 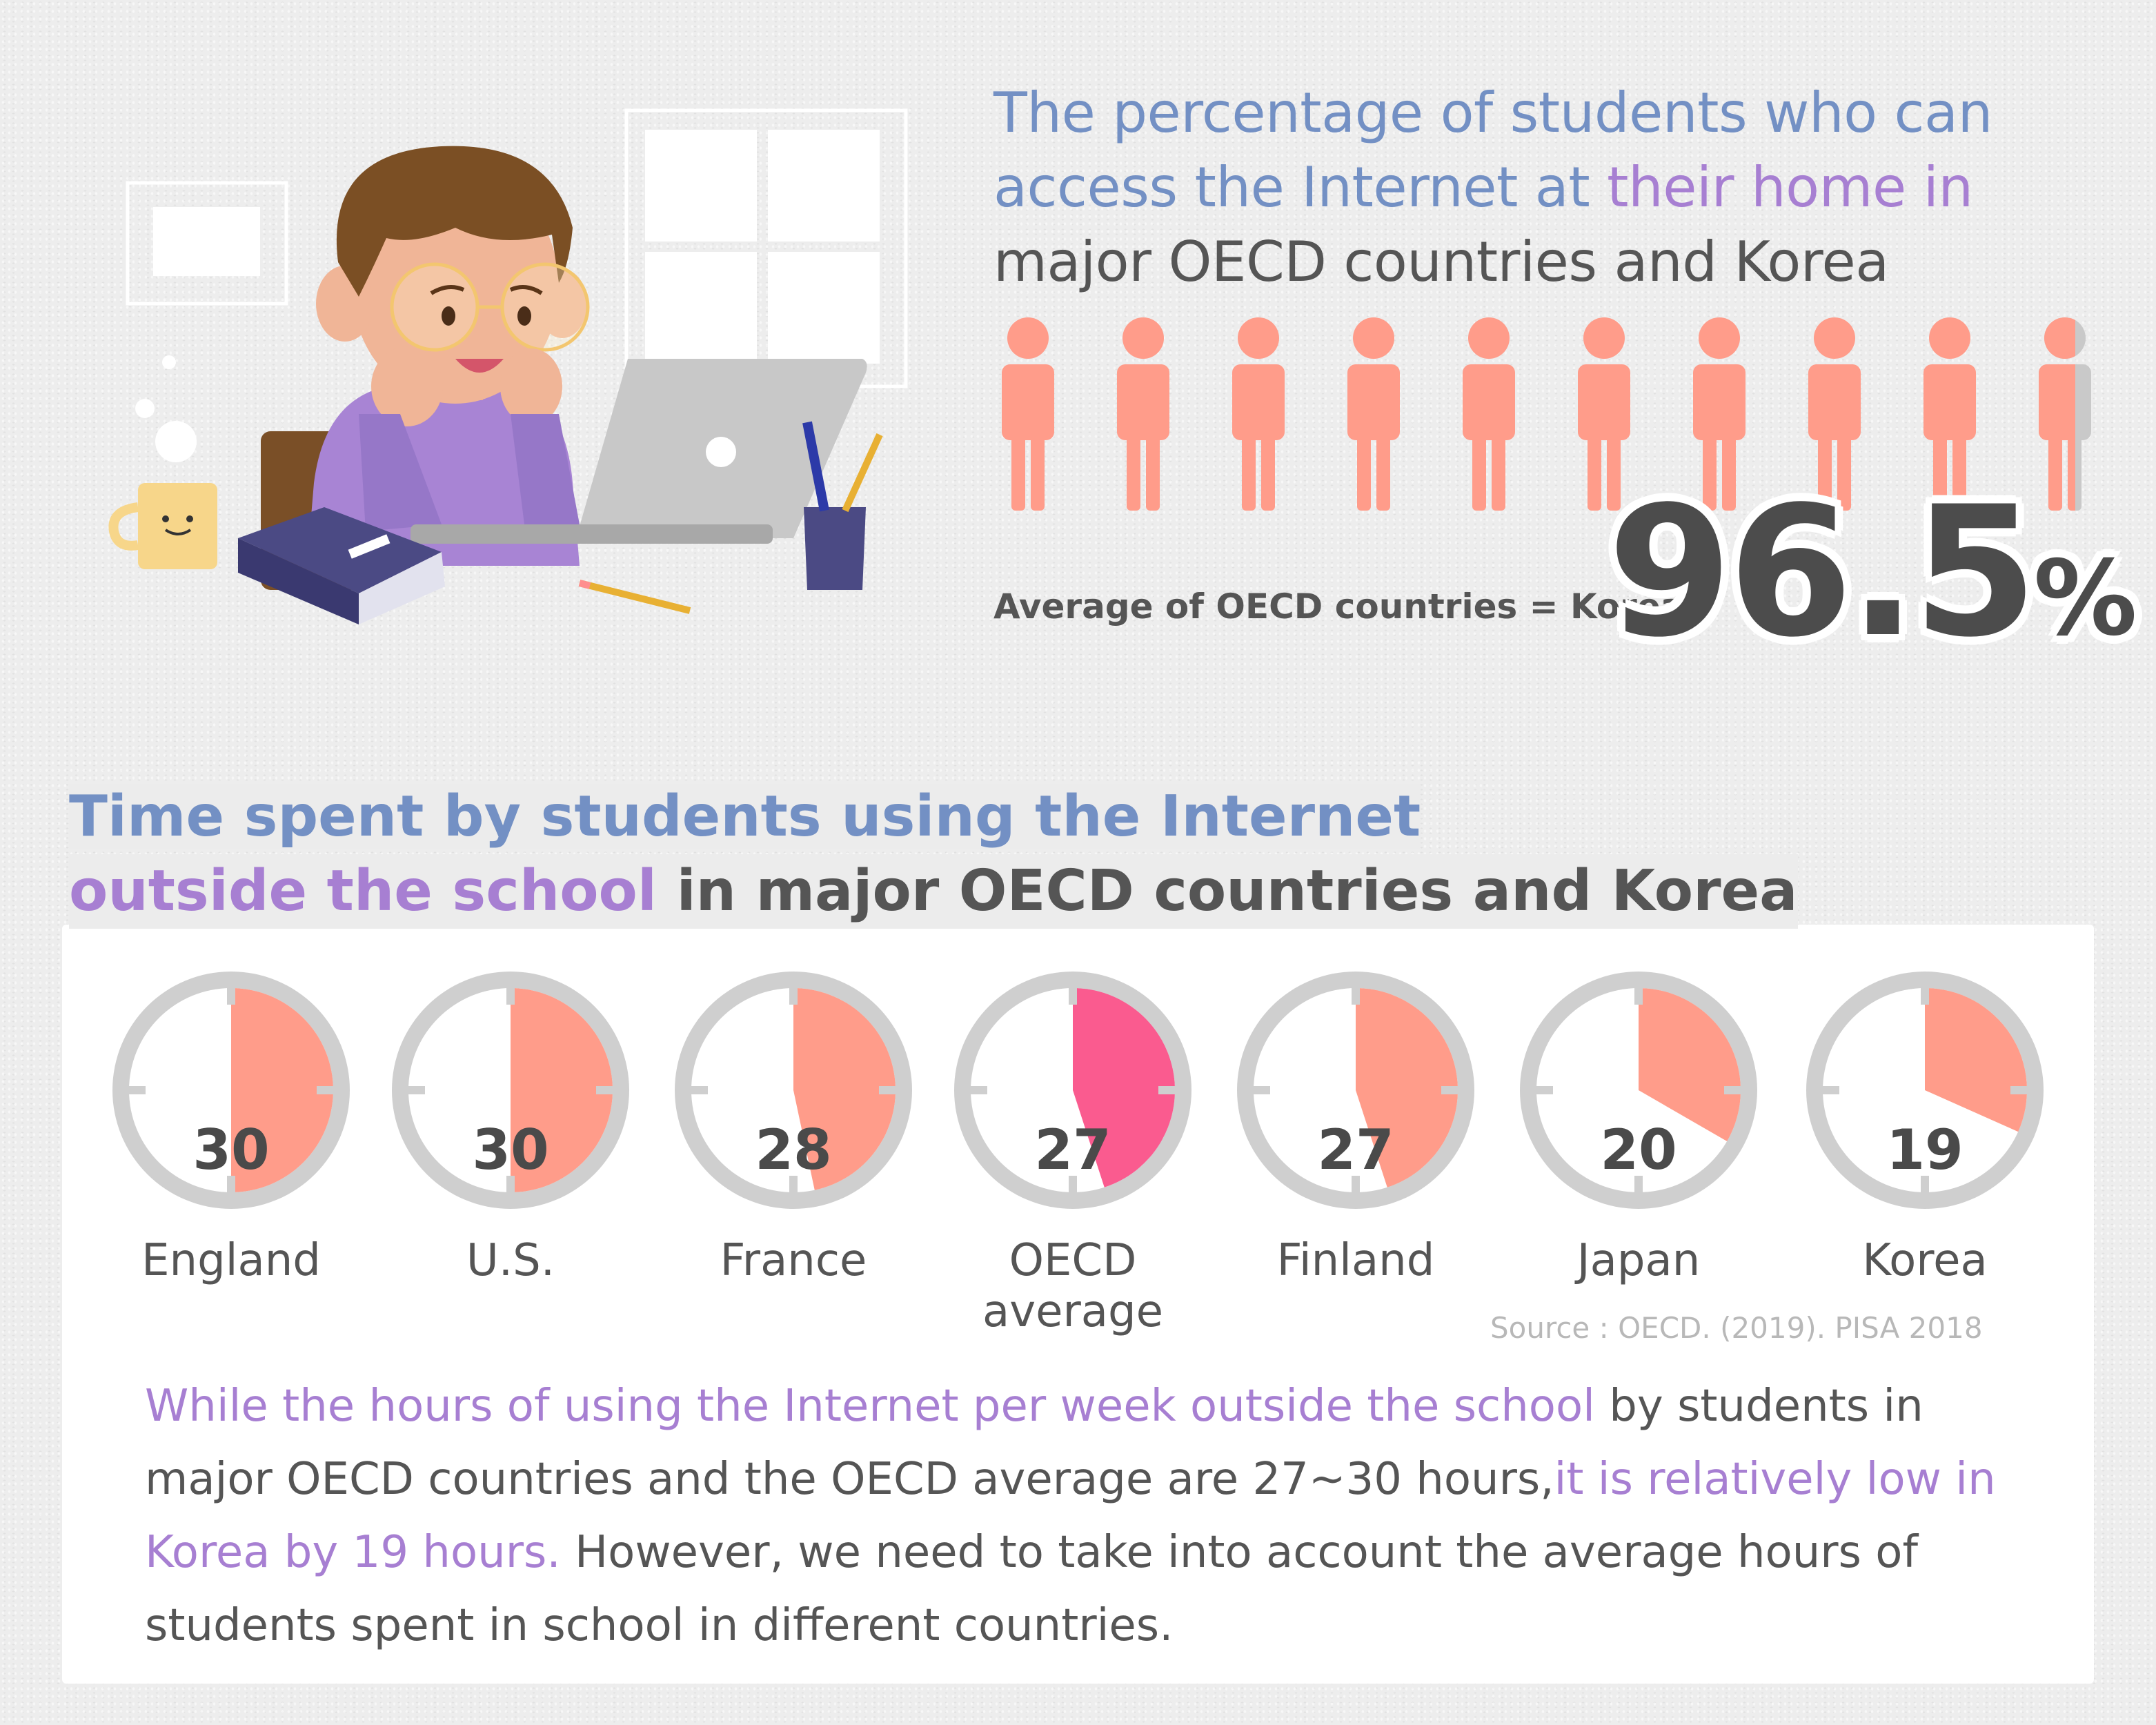 What do you see at coordinates (511, 1260) in the screenshot?
I see `clock-label: U.S.` at bounding box center [511, 1260].